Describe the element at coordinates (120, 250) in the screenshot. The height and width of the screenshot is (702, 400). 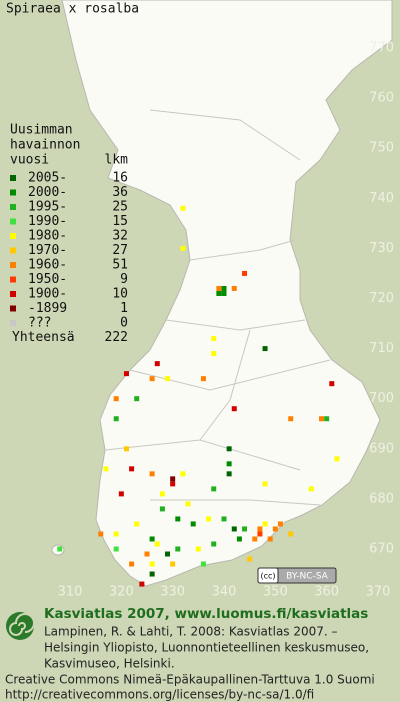
I see `legend-count: 27` at that location.